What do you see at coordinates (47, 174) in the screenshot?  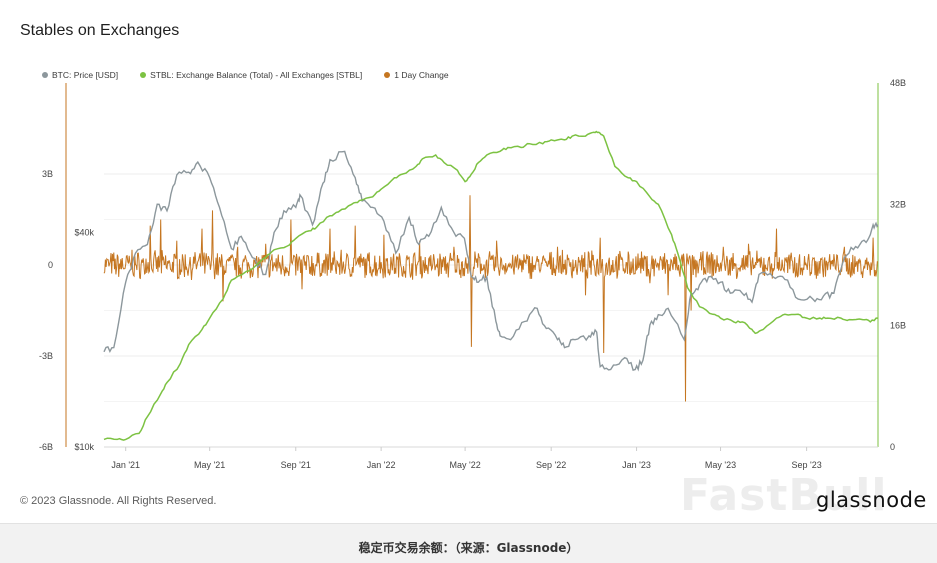 I see `y-left-tick-label: 3B` at bounding box center [47, 174].